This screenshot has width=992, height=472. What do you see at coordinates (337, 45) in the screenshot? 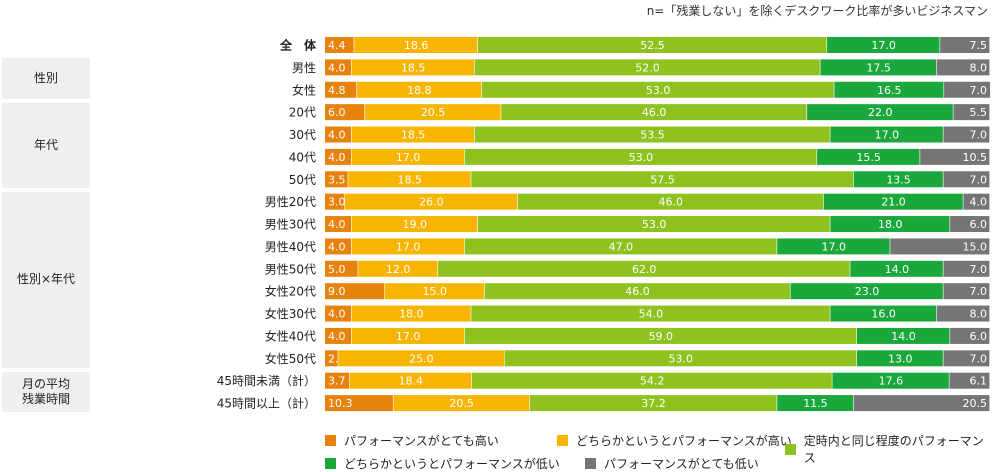
I see `data-label: 4.4` at bounding box center [337, 45].